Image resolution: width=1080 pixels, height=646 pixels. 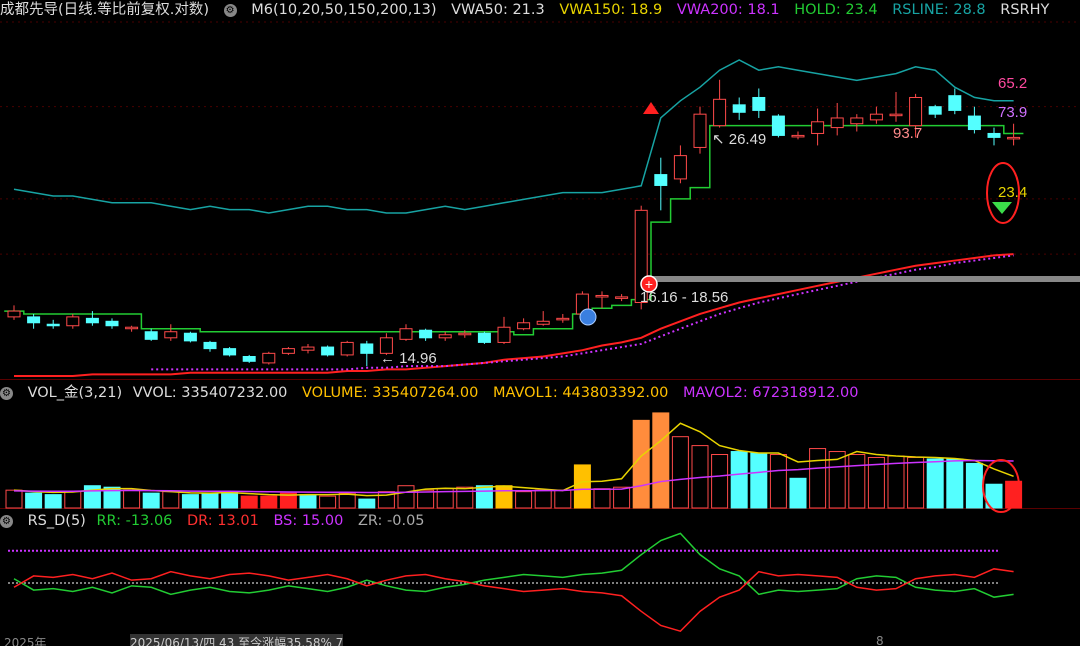 What do you see at coordinates (513, 600) in the screenshot?
I see `dr-series` at bounding box center [513, 600].